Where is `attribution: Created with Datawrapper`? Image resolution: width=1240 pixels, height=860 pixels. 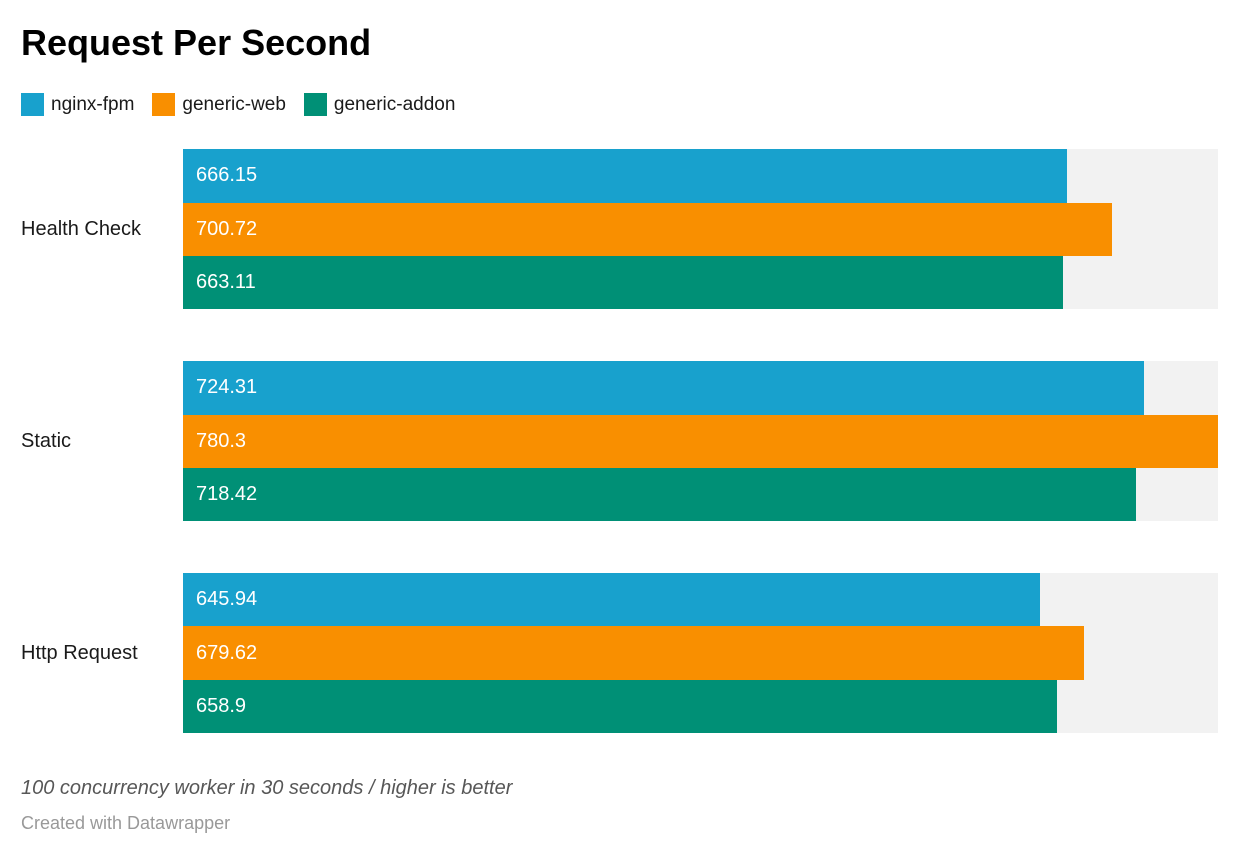 attribution: Created with Datawrapper is located at coordinates (126, 823).